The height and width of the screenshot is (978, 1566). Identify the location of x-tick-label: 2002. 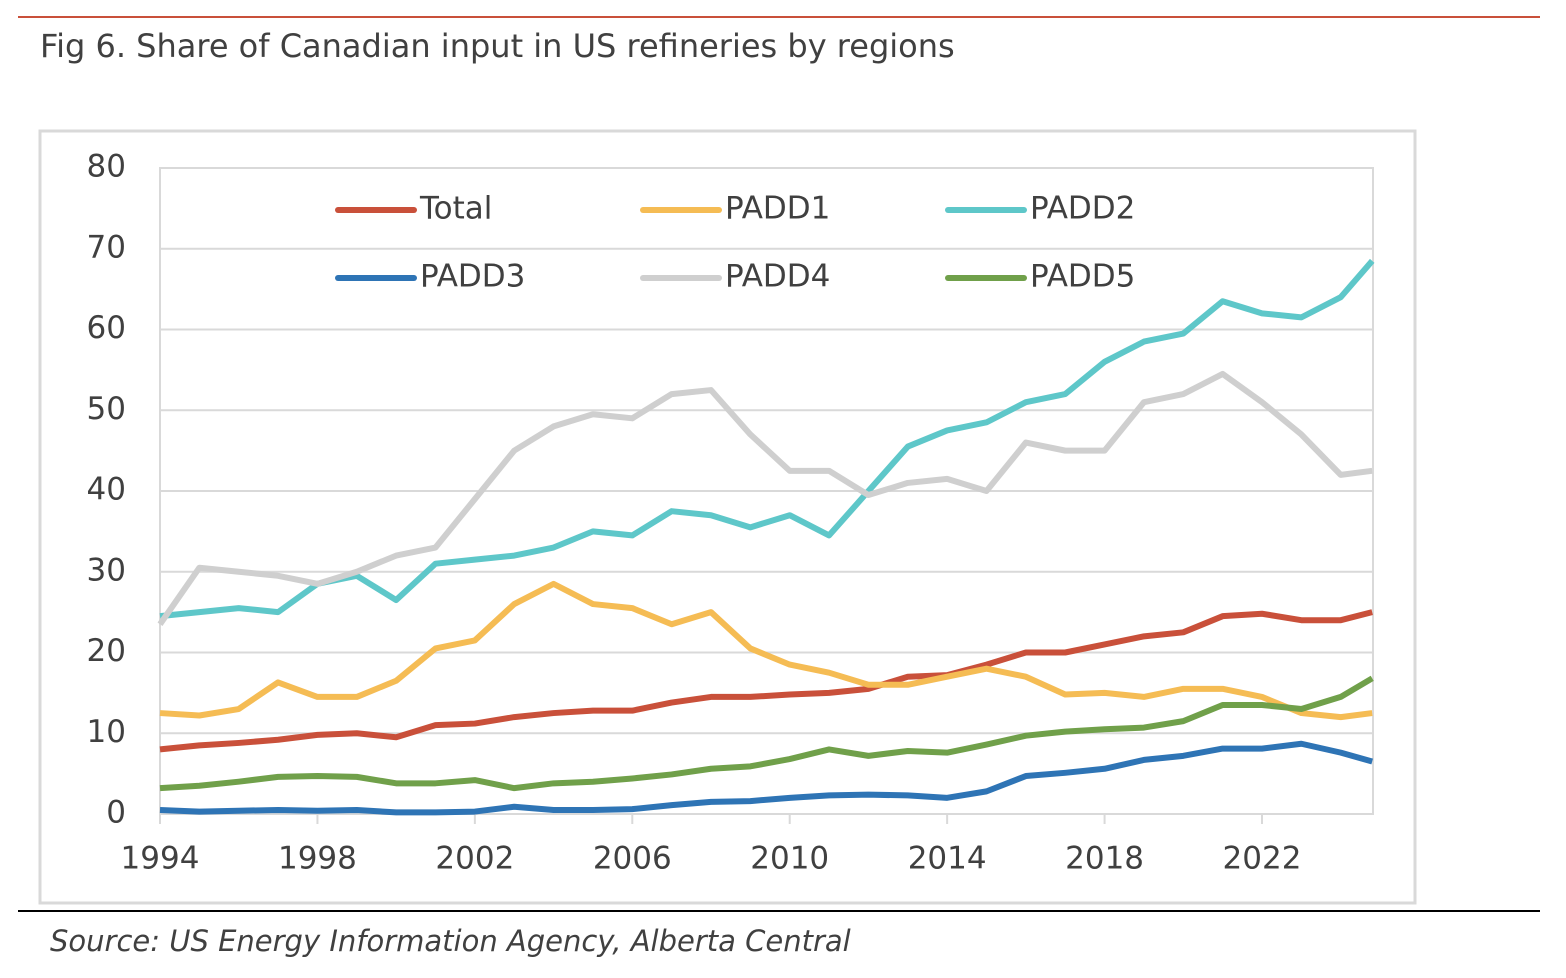
(474, 859).